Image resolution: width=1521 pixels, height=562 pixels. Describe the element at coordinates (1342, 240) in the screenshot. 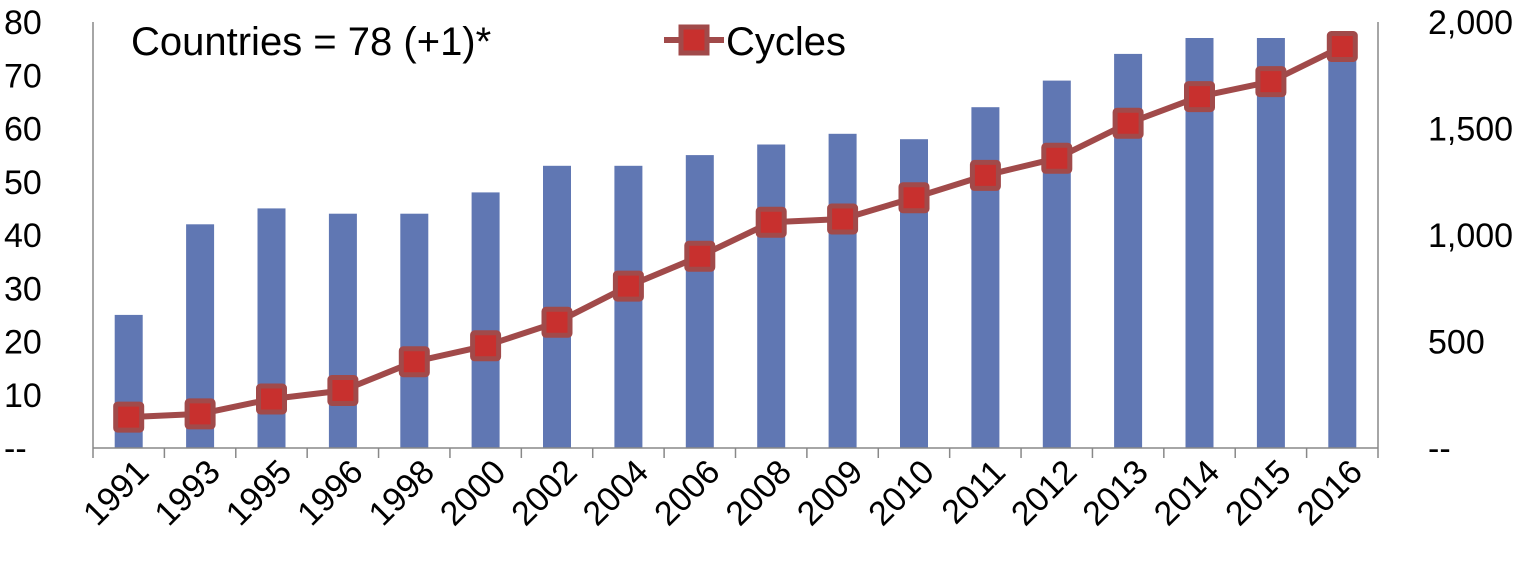

I see `bar-2016` at that location.